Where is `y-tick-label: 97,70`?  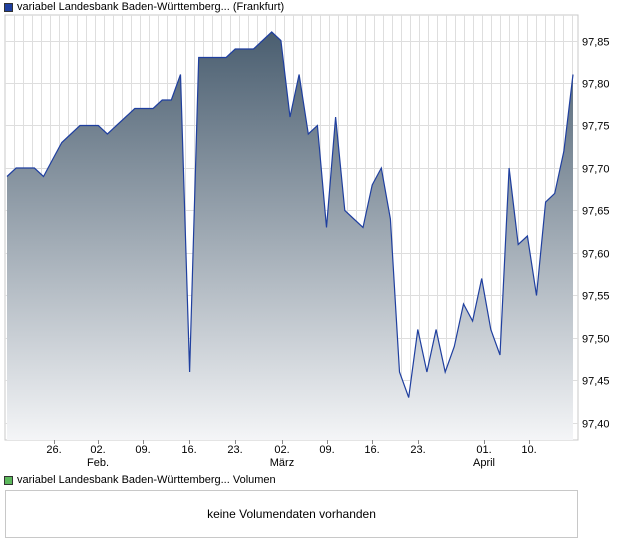
y-tick-label: 97,70 is located at coordinates (596, 170).